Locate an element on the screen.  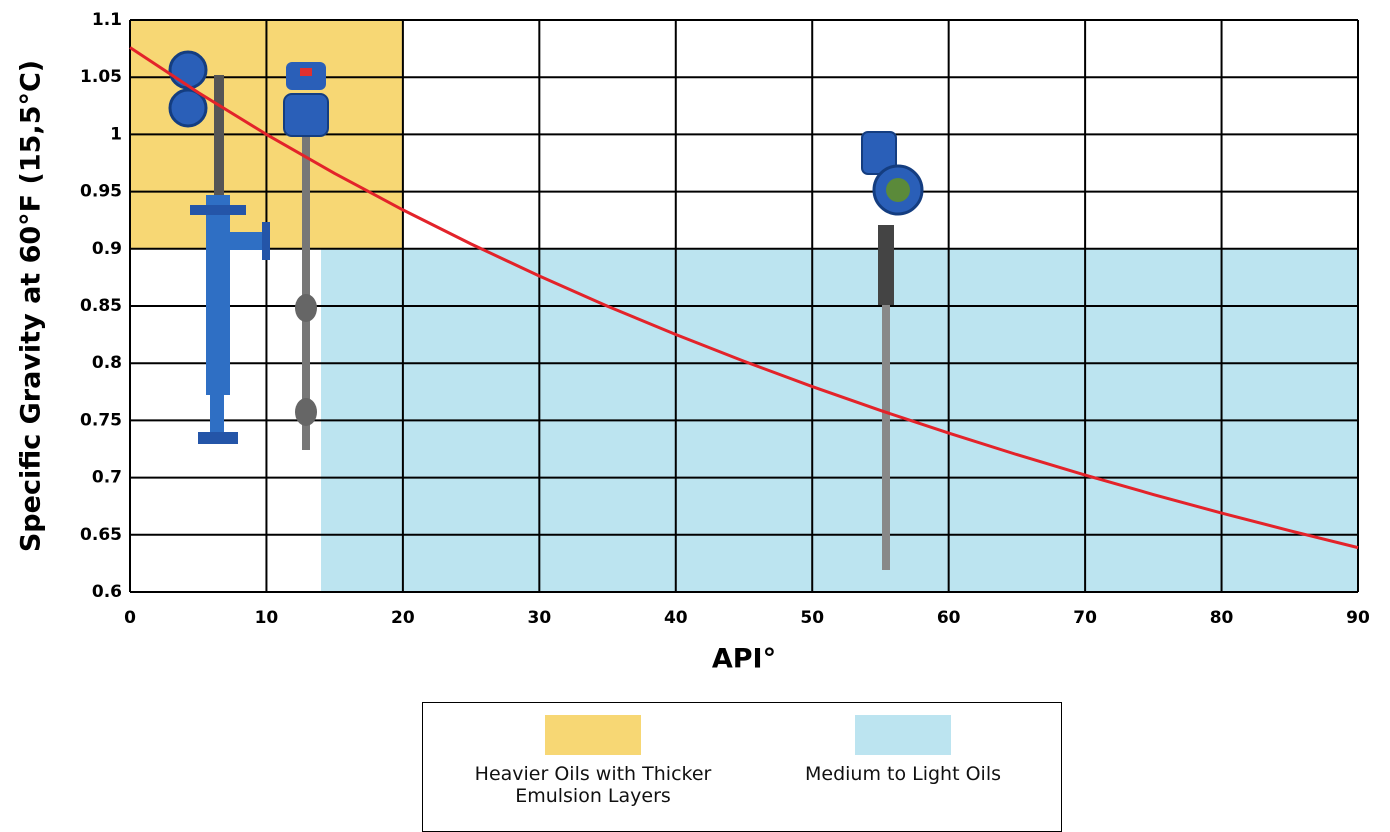
window is located at coordinates (898, 190).